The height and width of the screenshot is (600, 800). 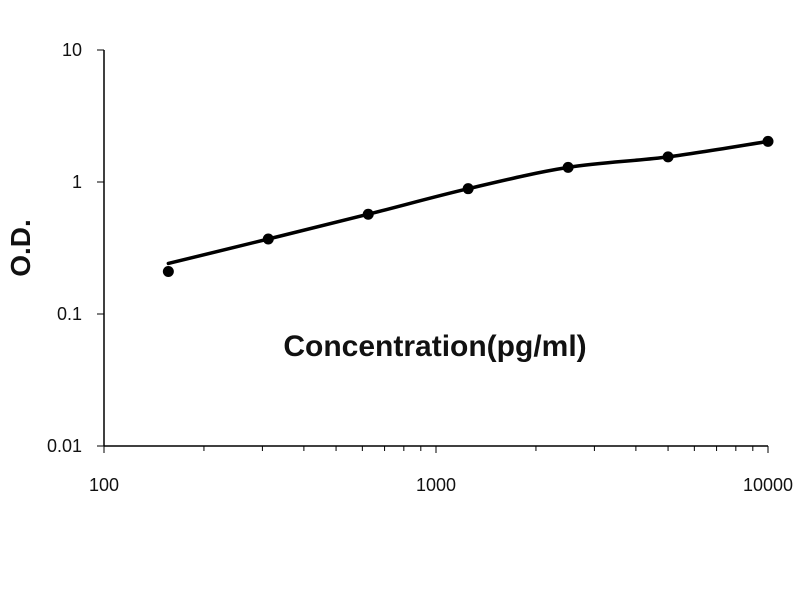 I want to click on x-tick-label: 1000, so click(x=436, y=485).